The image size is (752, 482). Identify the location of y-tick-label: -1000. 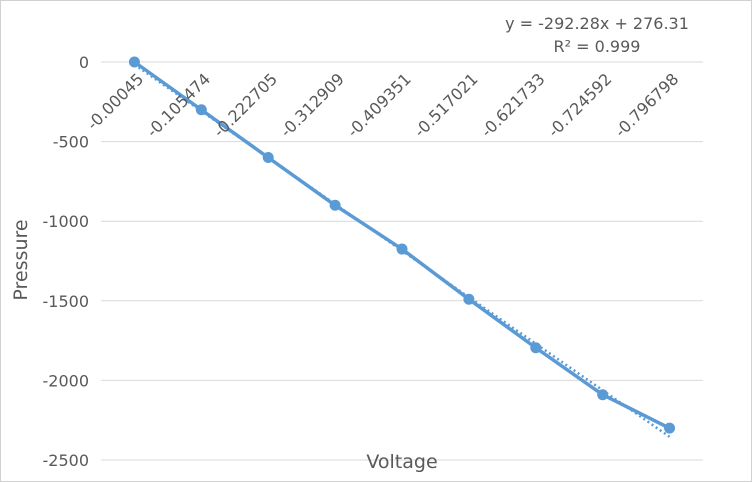
(66, 221).